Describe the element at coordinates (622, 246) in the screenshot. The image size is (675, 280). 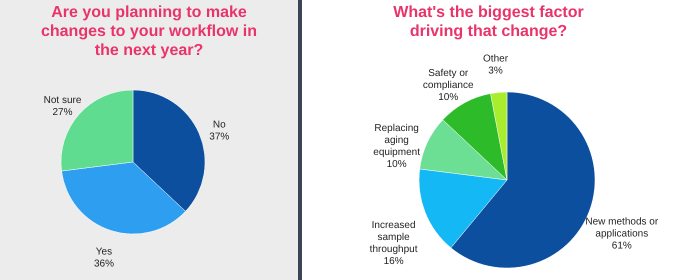
I see `data-label: 61%` at that location.